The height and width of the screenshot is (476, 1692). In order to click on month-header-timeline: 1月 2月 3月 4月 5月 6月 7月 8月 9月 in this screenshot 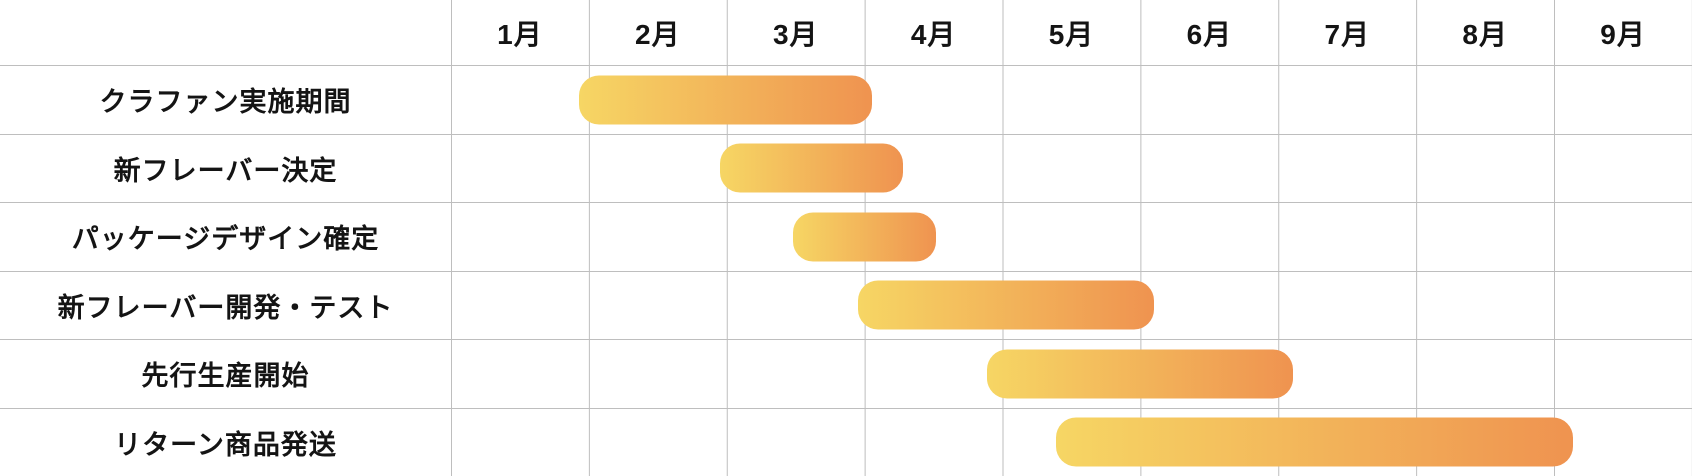, I will do `click(1071, 32)`.